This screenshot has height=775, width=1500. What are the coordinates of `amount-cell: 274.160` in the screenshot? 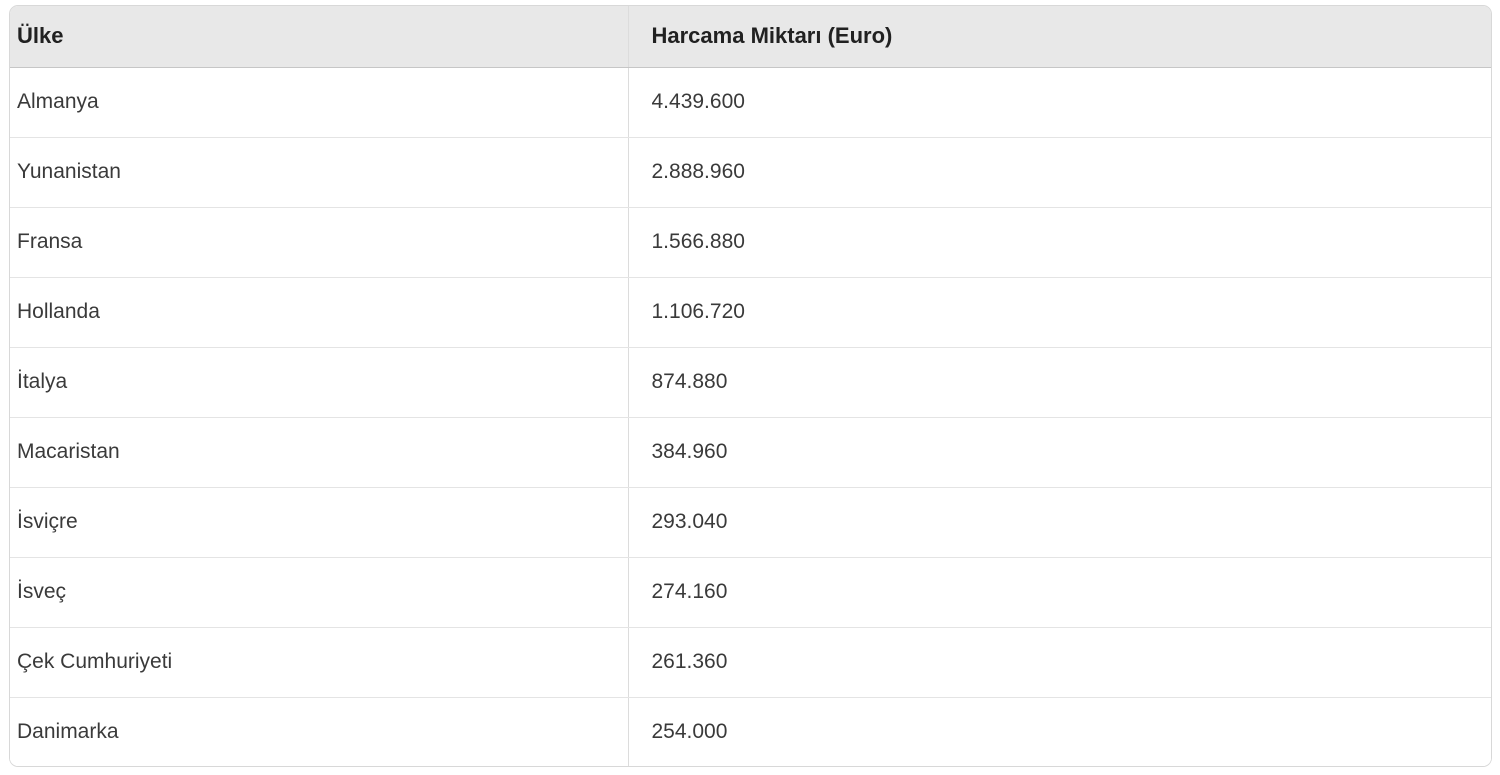 It's located at (1059, 592).